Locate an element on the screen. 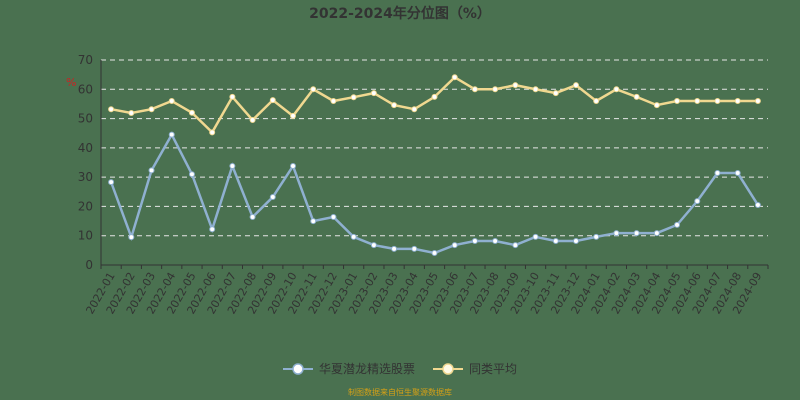 The width and height of the screenshot is (800, 400). y-tick-label: 30 is located at coordinates (85, 177).